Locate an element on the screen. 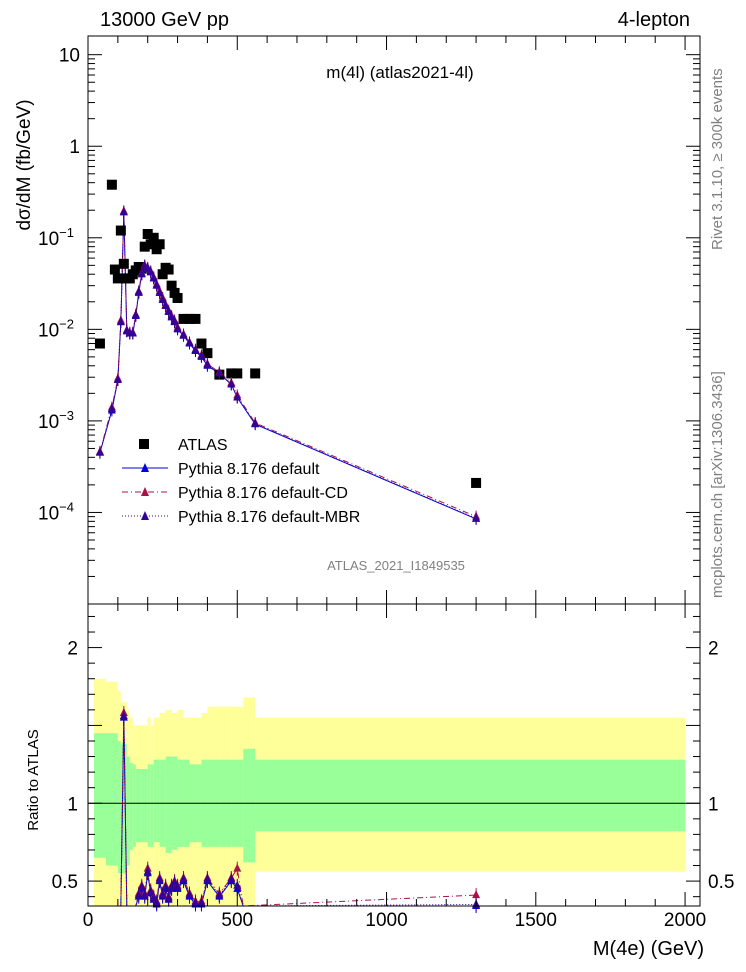 The height and width of the screenshot is (972, 746). ratio-y-tick-label: 2 is located at coordinates (72, 649).